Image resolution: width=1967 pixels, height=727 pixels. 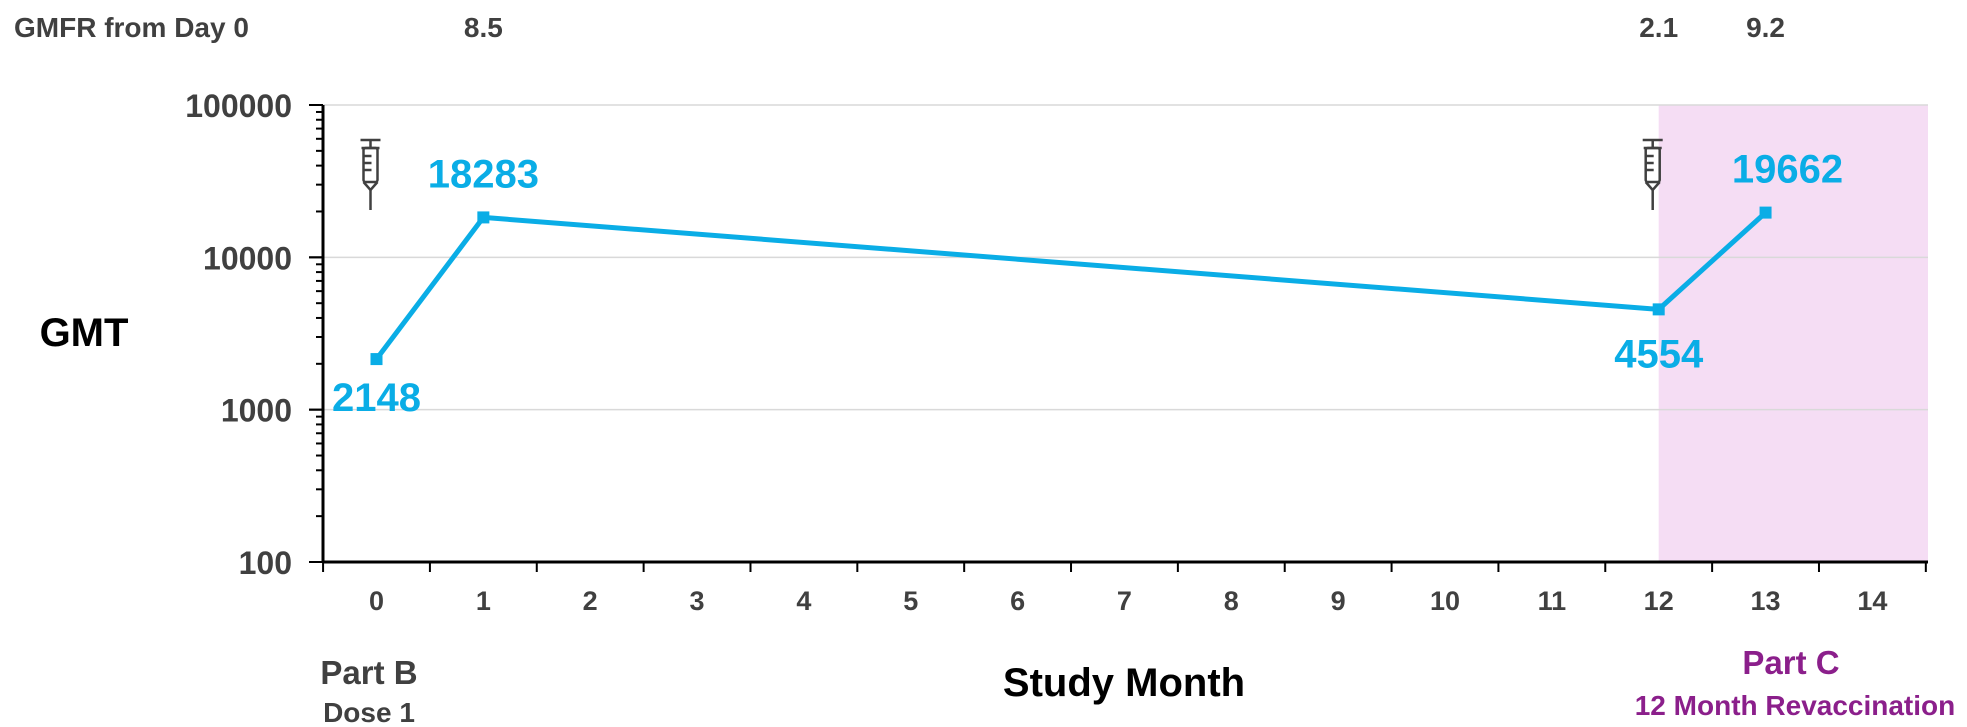 What do you see at coordinates (1017, 601) in the screenshot?
I see `x-tick-label: 6` at bounding box center [1017, 601].